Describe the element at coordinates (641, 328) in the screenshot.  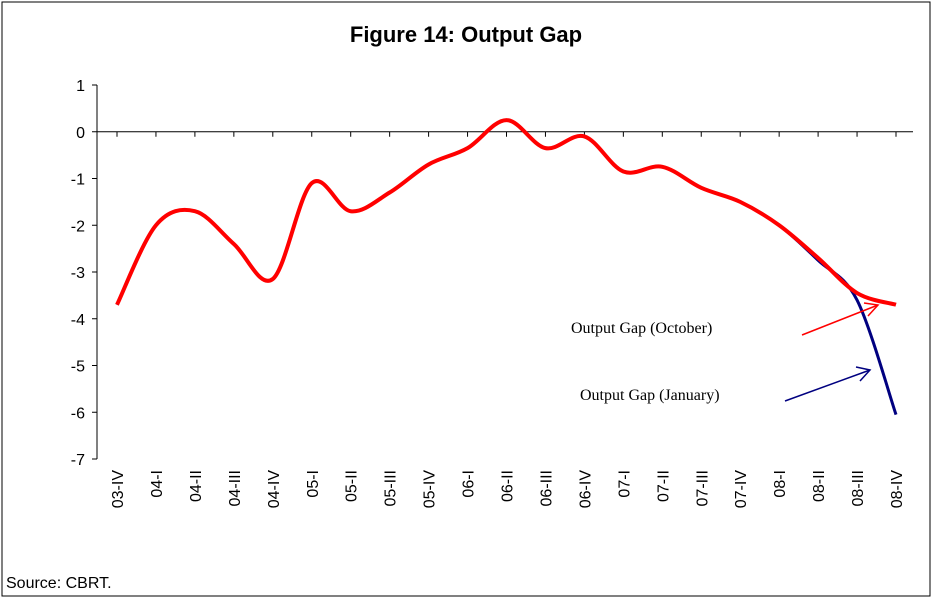
I see `annotation: Output Gap (October)` at that location.